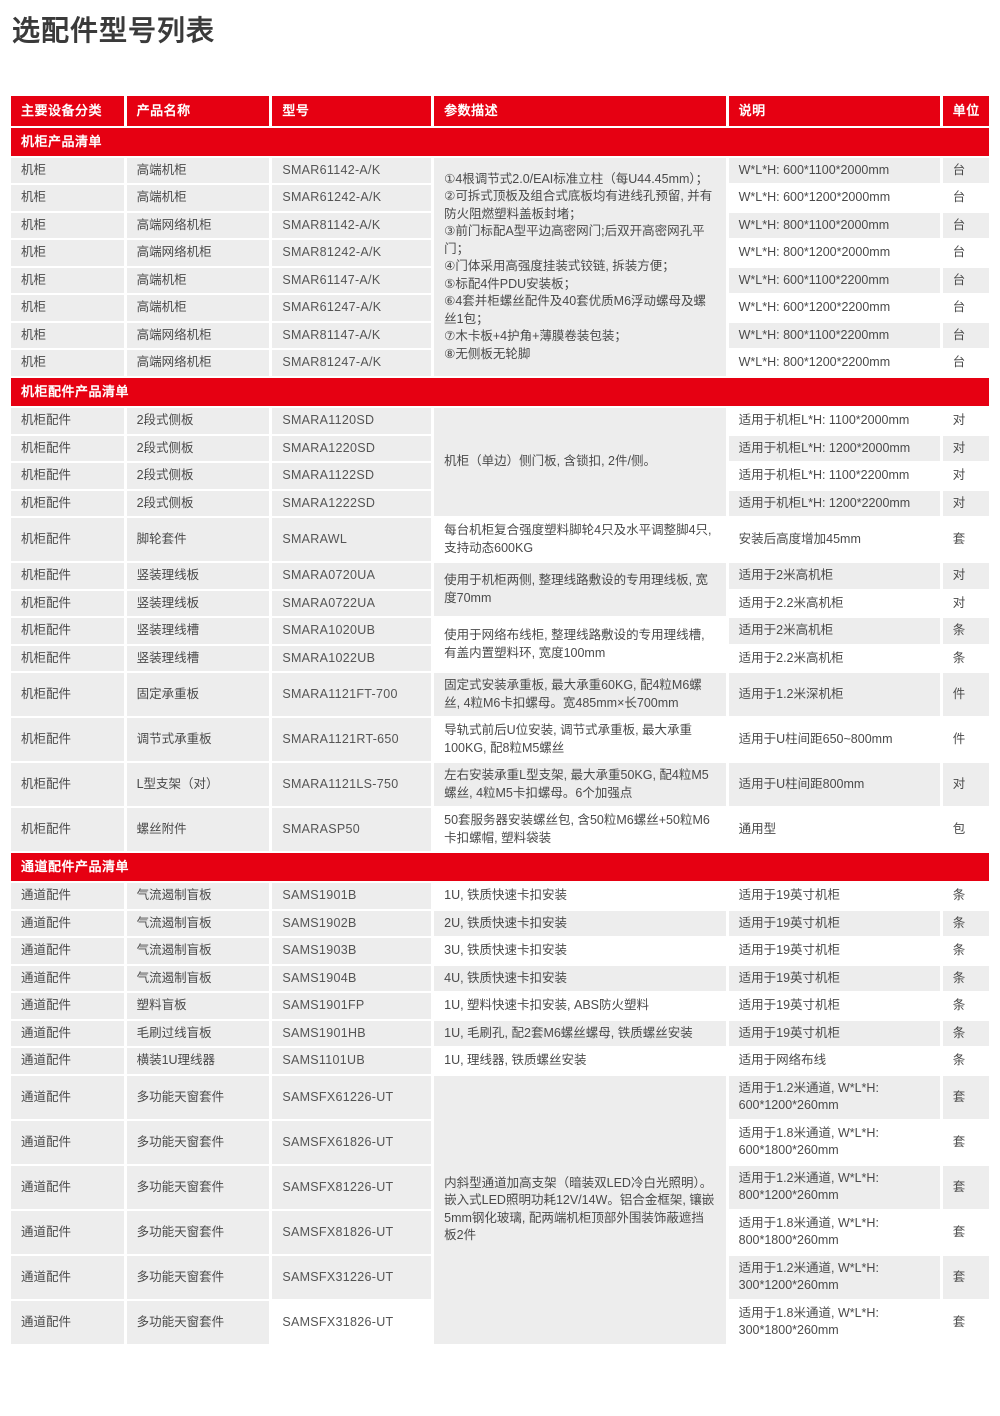 This screenshot has height=1416, width=1000. What do you see at coordinates (352, 253) in the screenshot?
I see `model-cell: SMAR81242-A/K` at bounding box center [352, 253].